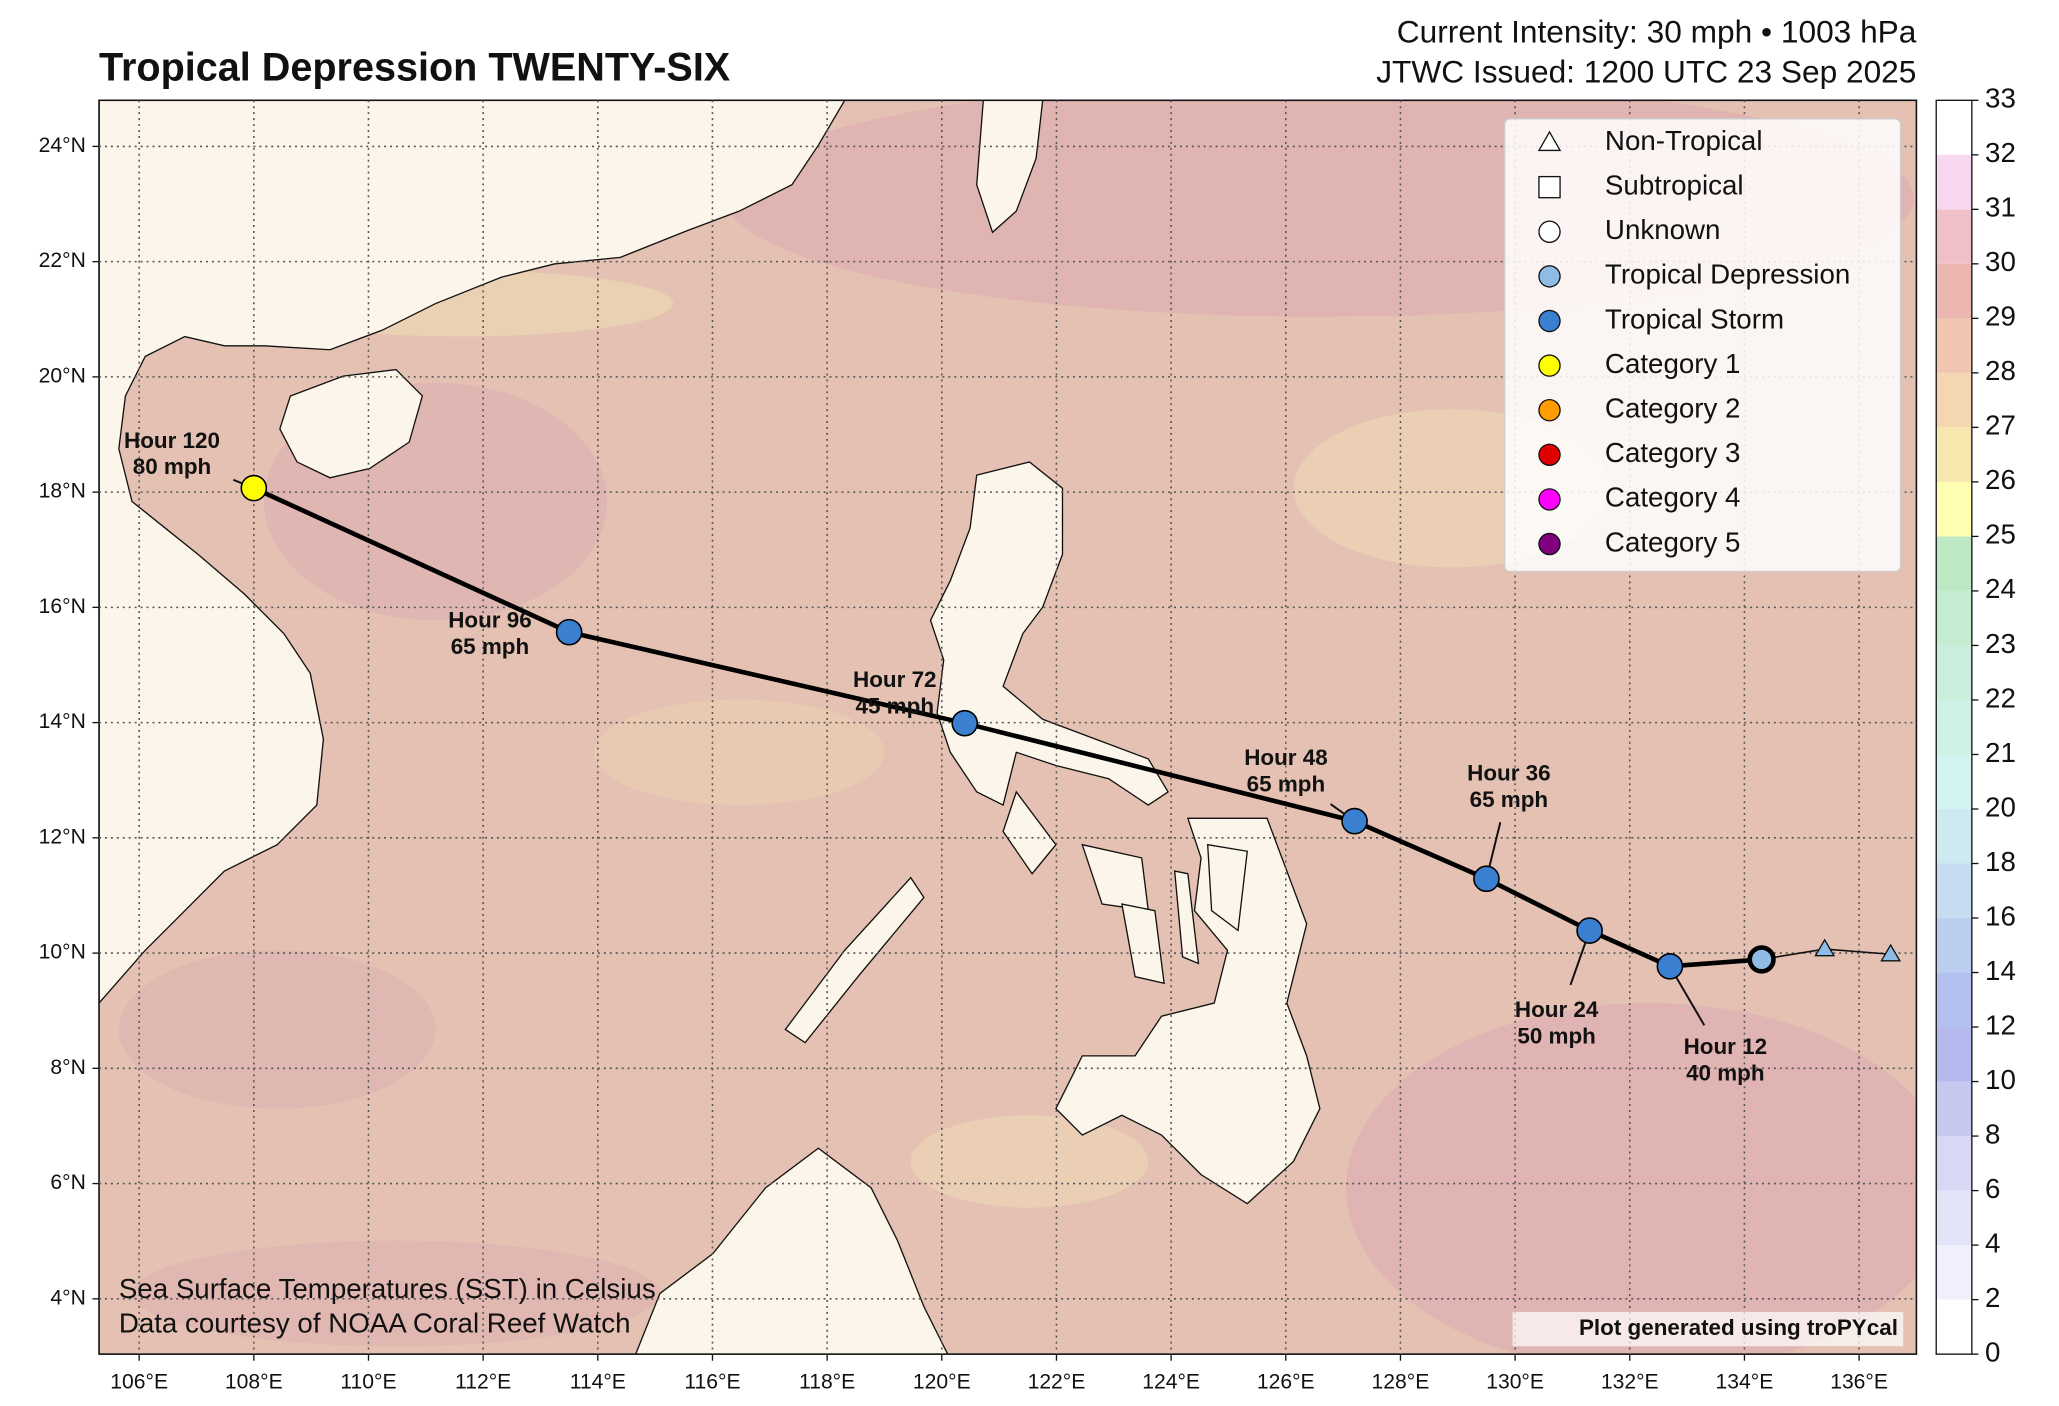  What do you see at coordinates (1992, 1351) in the screenshot?
I see `colorbar-tick-label: 0` at bounding box center [1992, 1351].